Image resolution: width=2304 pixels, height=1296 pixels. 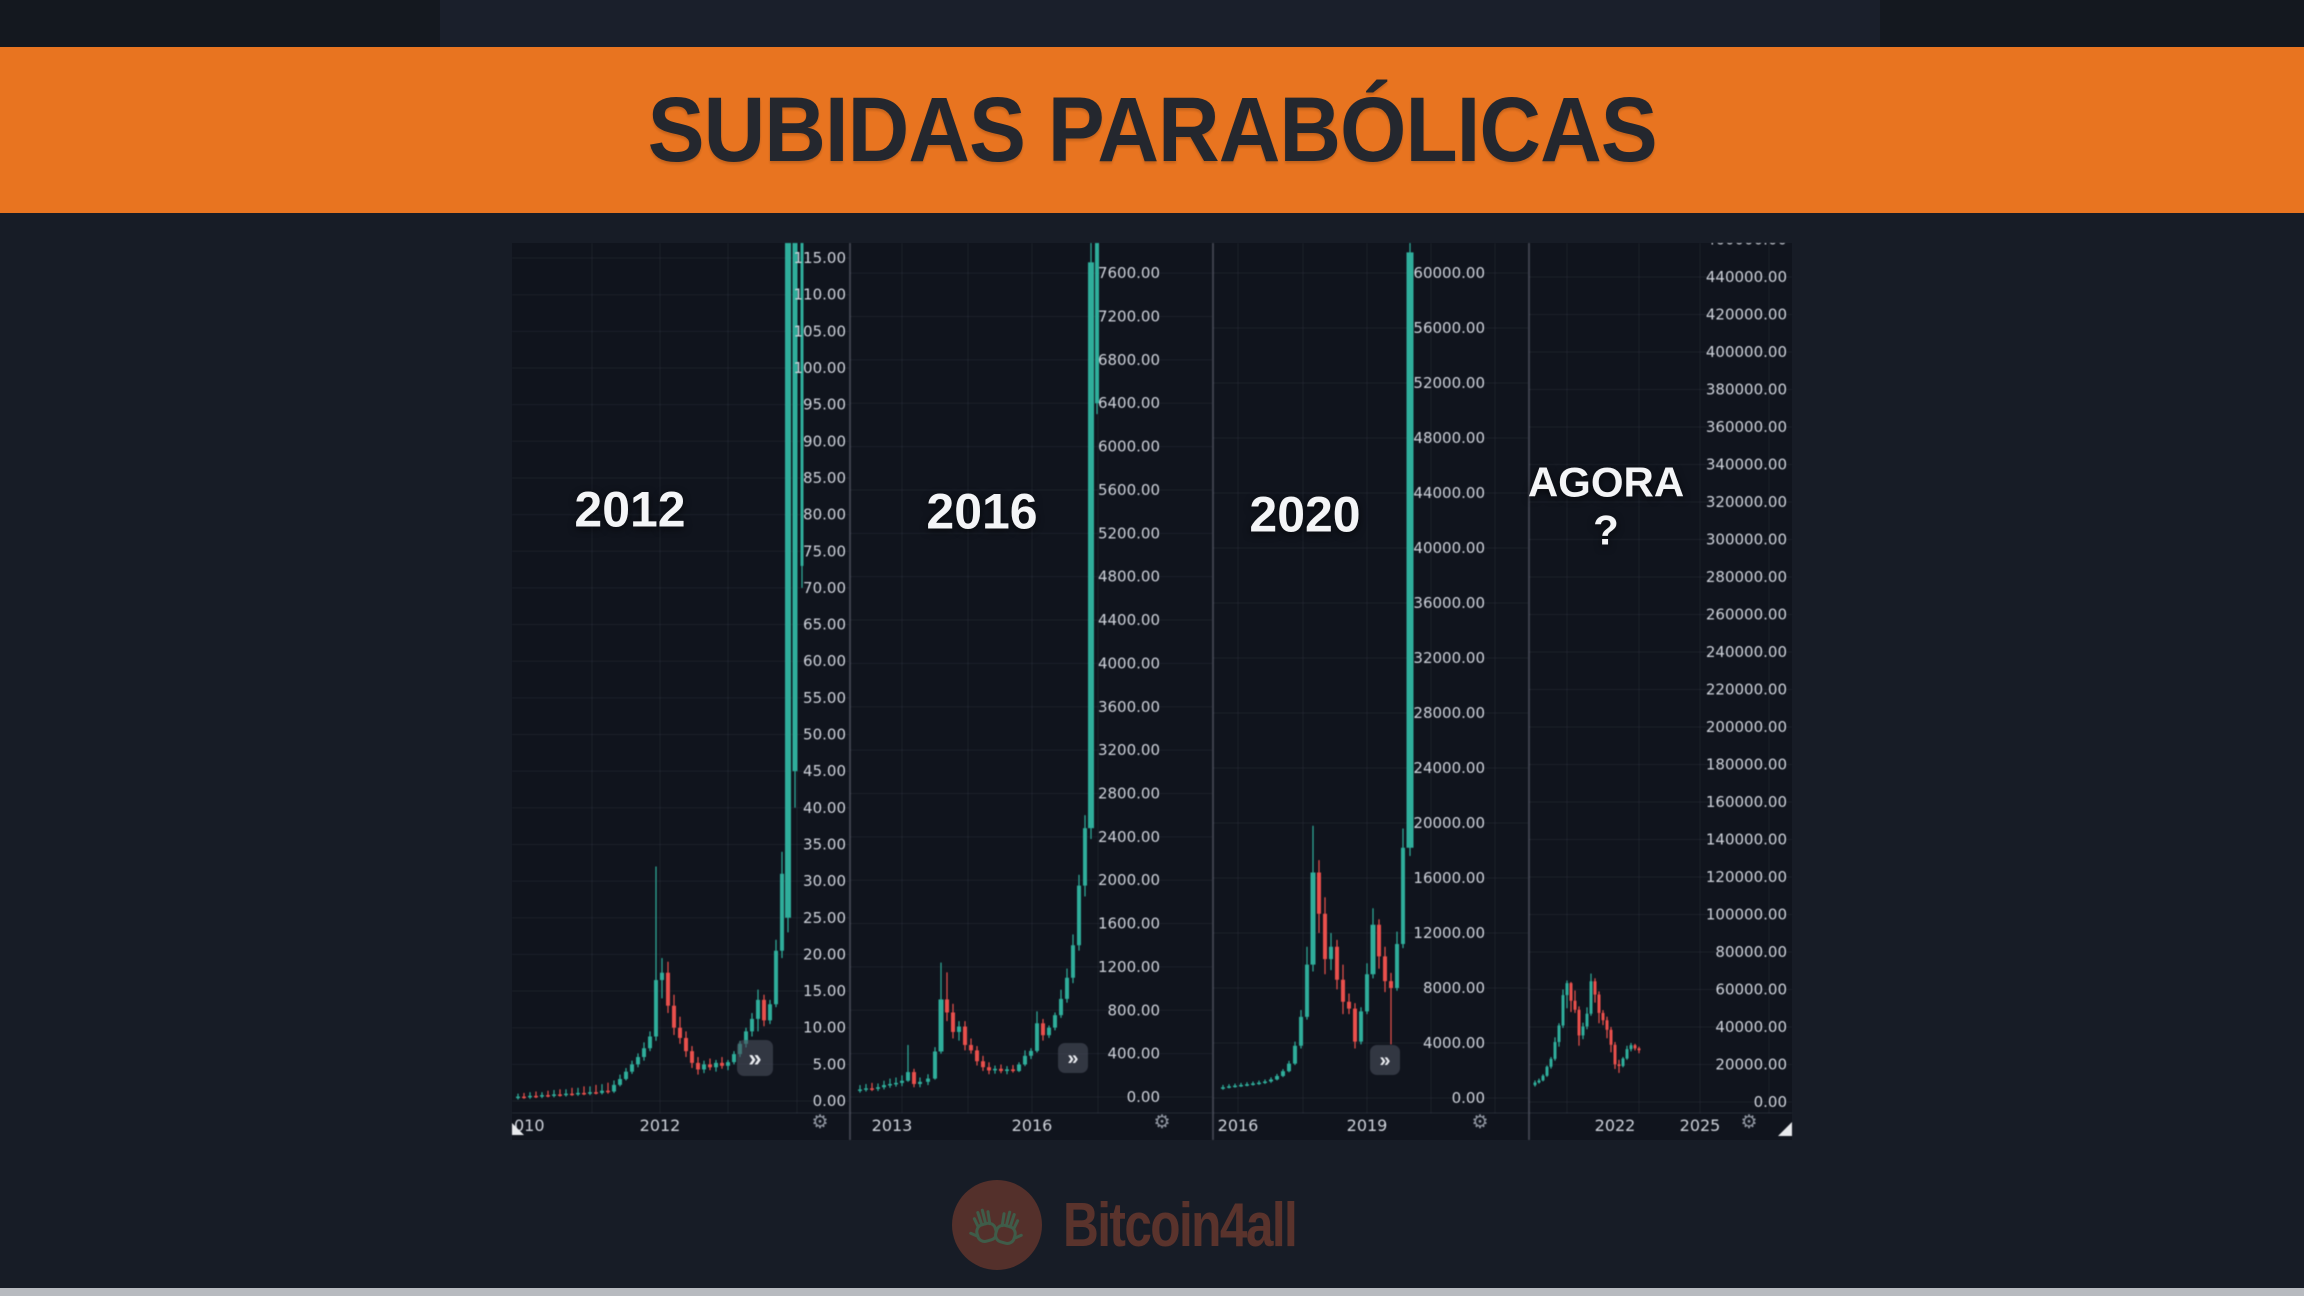 I want to click on price-axis-label: 60000.00, so click(x=1751, y=990).